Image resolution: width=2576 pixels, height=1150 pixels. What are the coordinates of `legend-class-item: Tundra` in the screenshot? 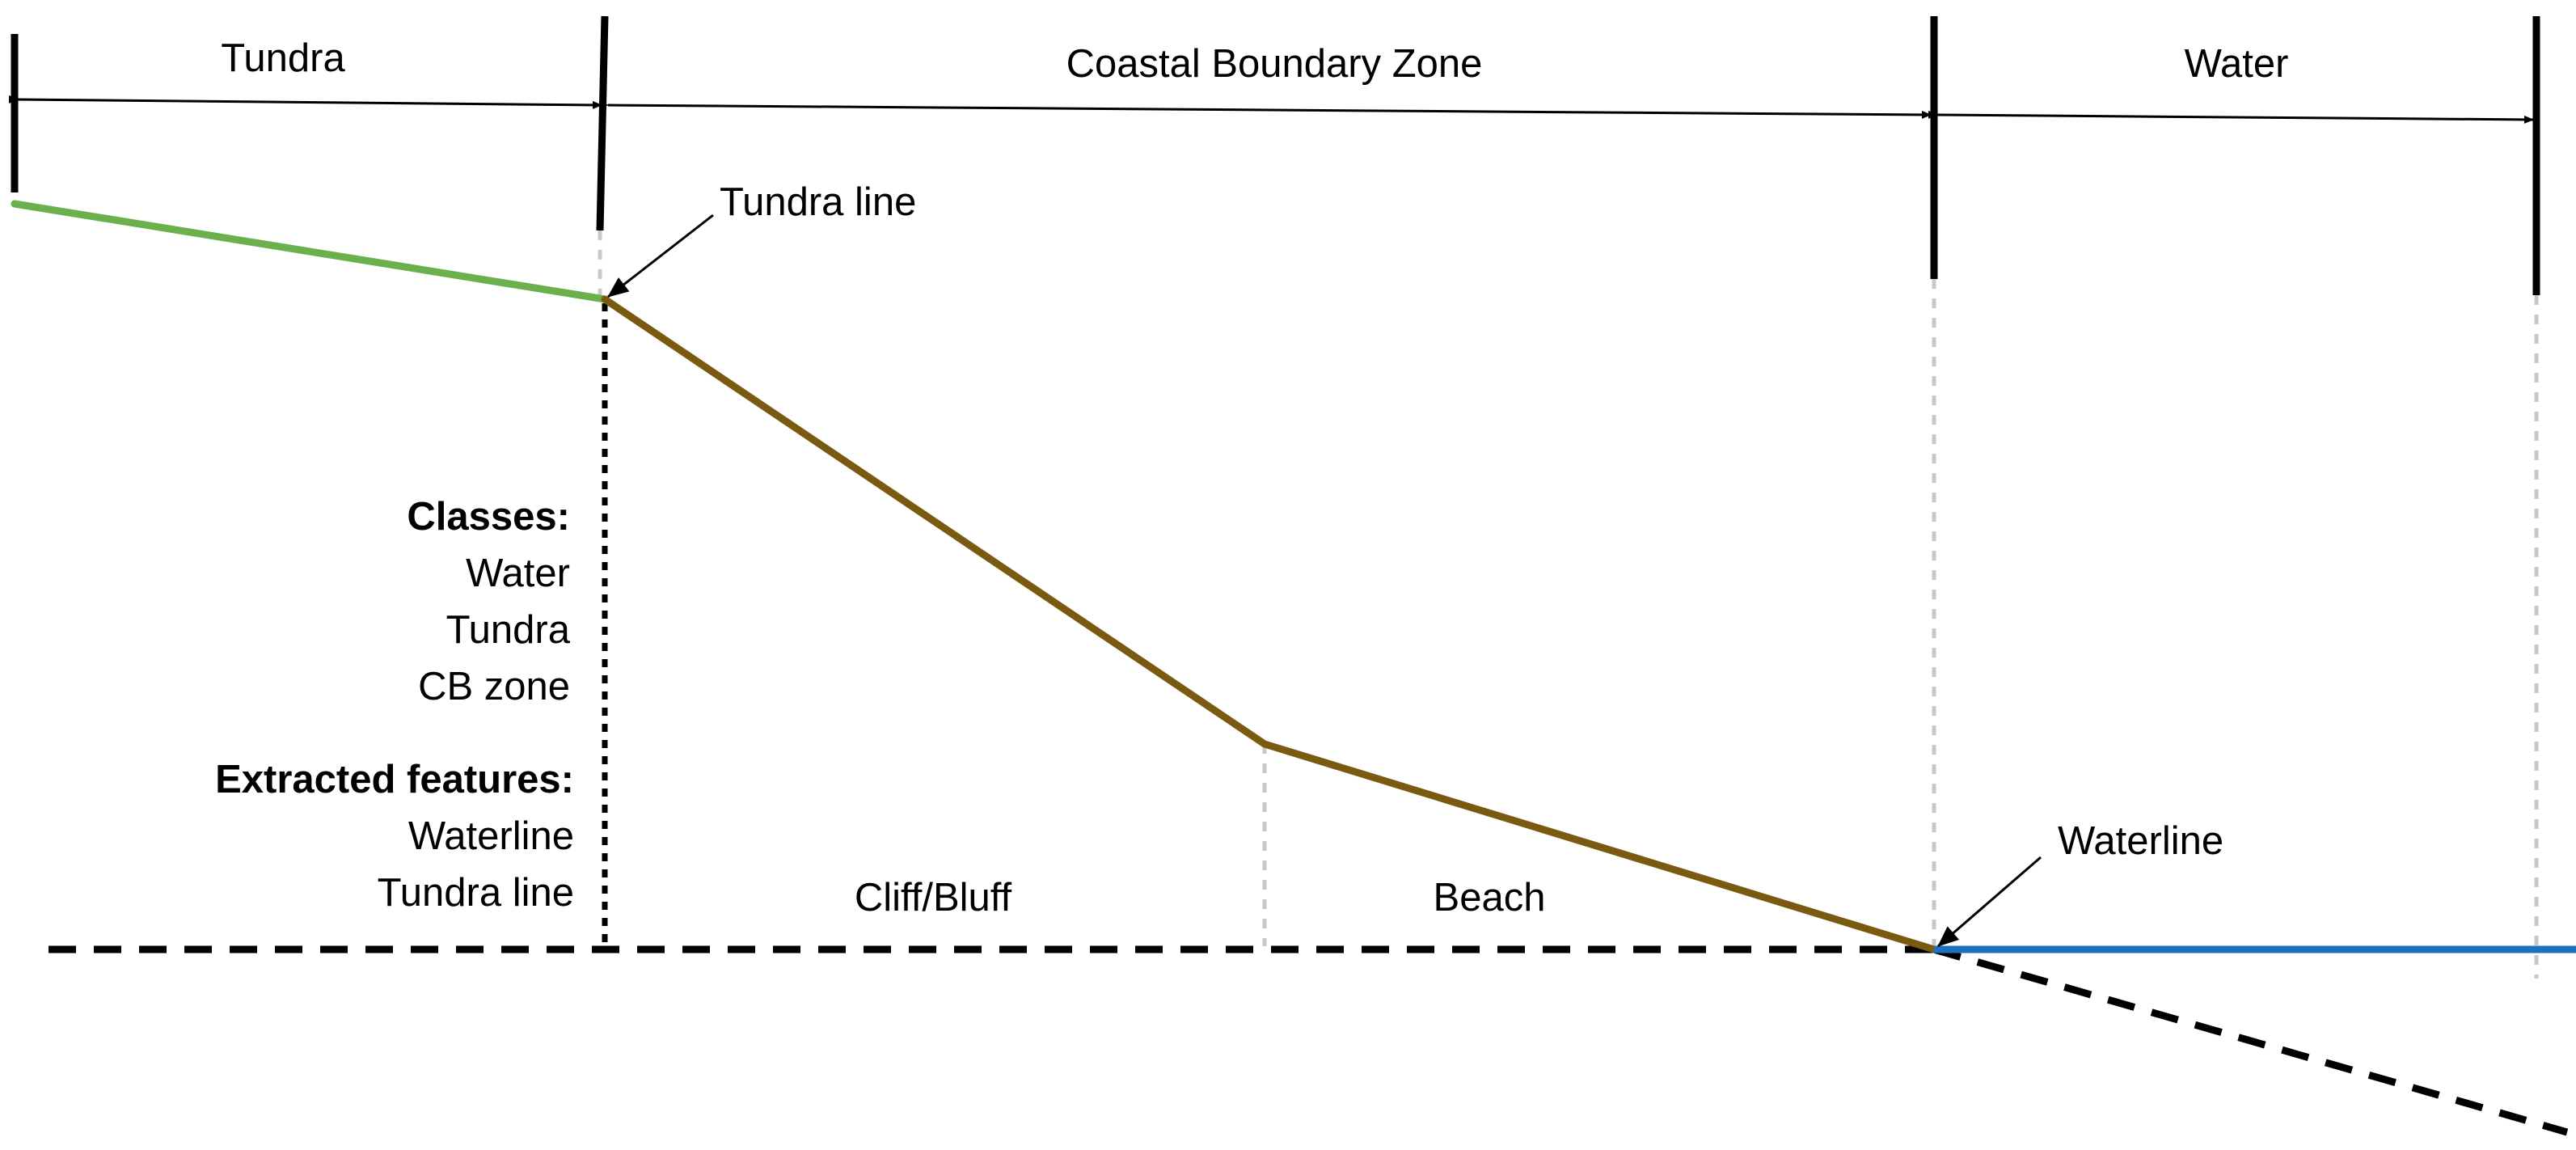 It's located at (508, 630).